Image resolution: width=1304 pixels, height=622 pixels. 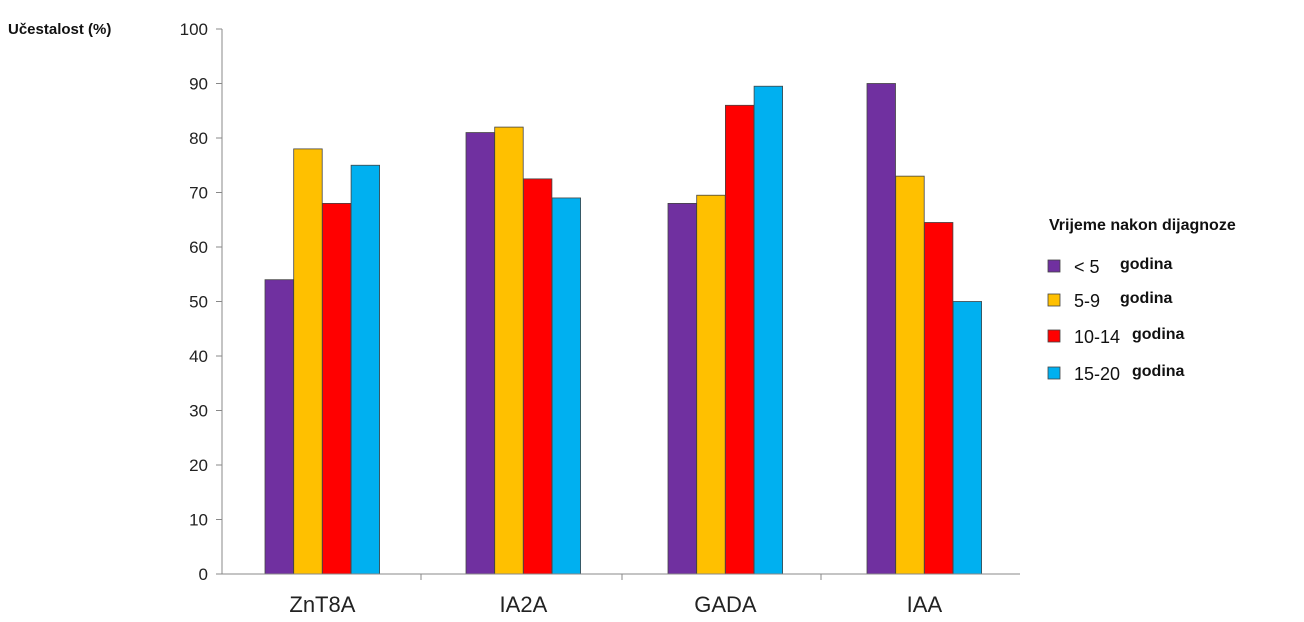 I want to click on y-tick-label: 90, so click(x=198, y=84).